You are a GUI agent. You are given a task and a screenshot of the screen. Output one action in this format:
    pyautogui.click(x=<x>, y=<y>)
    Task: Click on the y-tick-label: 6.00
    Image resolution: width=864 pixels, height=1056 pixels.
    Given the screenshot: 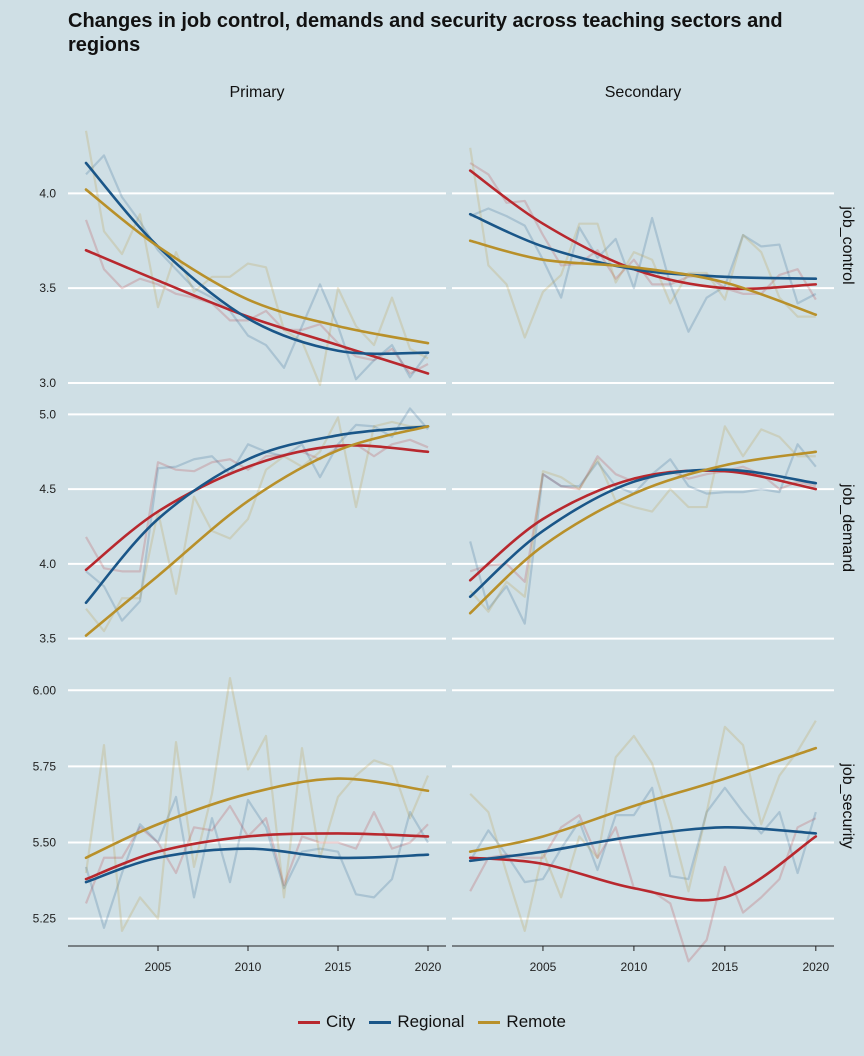 What is the action you would take?
    pyautogui.click(x=45, y=690)
    